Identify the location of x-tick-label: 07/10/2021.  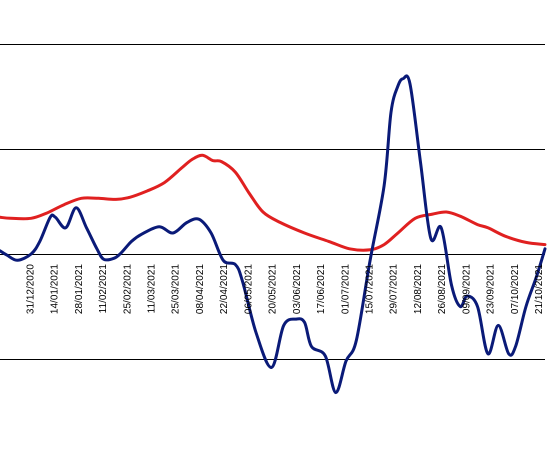
(515, 289).